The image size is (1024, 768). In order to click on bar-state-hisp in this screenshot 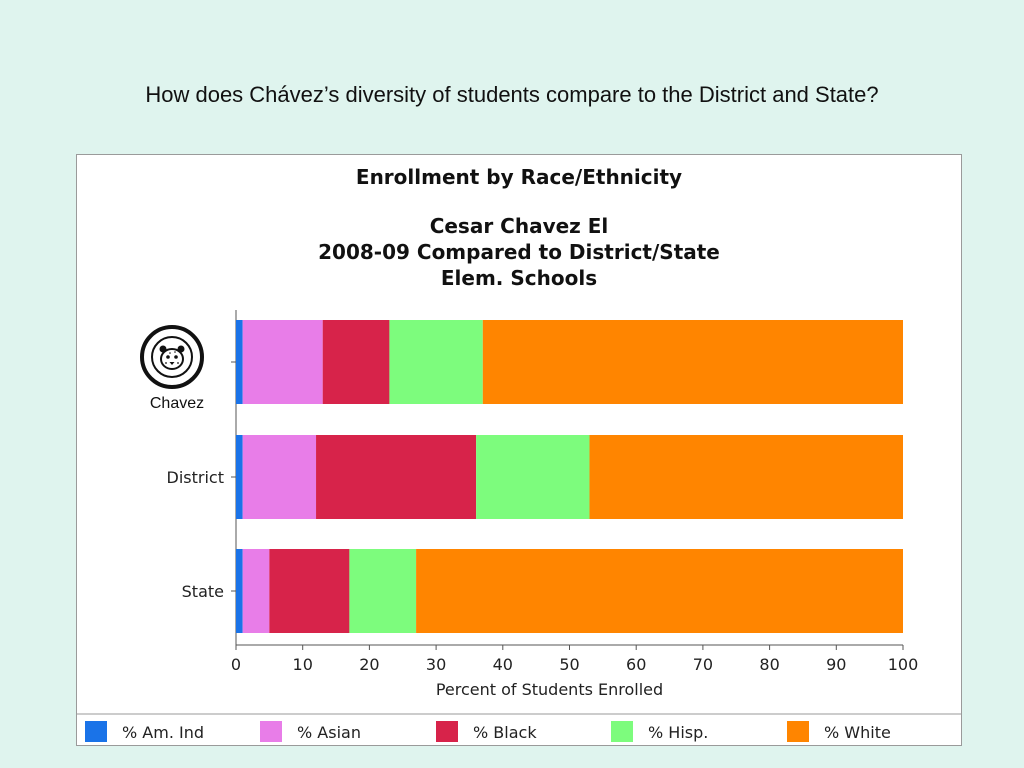, I will do `click(383, 591)`.